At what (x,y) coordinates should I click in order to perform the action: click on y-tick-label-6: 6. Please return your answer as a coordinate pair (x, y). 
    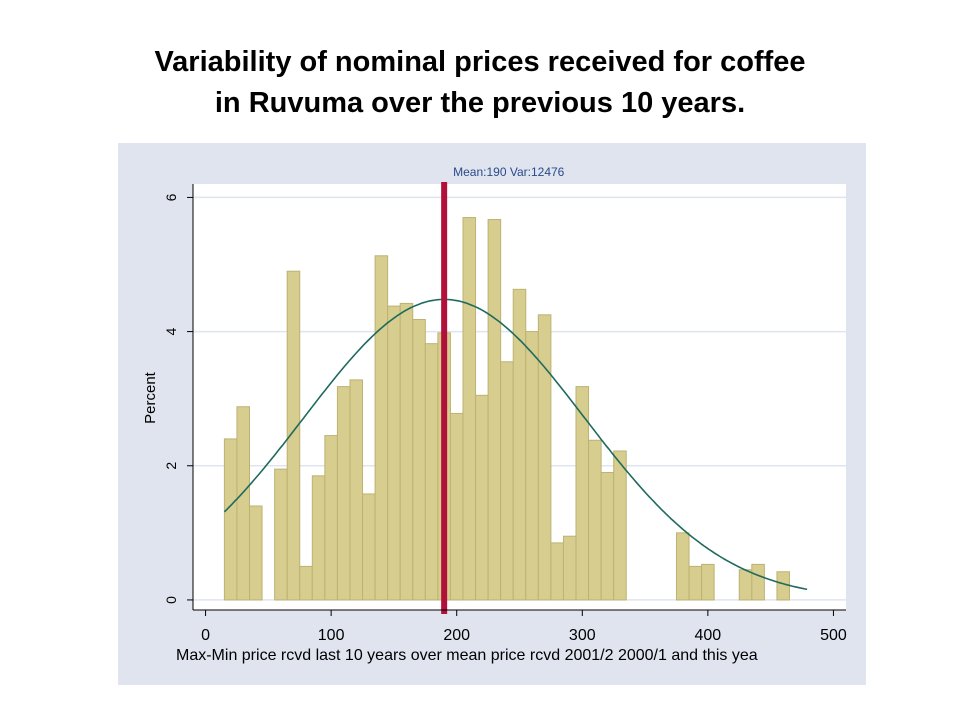
    Looking at the image, I should click on (171, 197).